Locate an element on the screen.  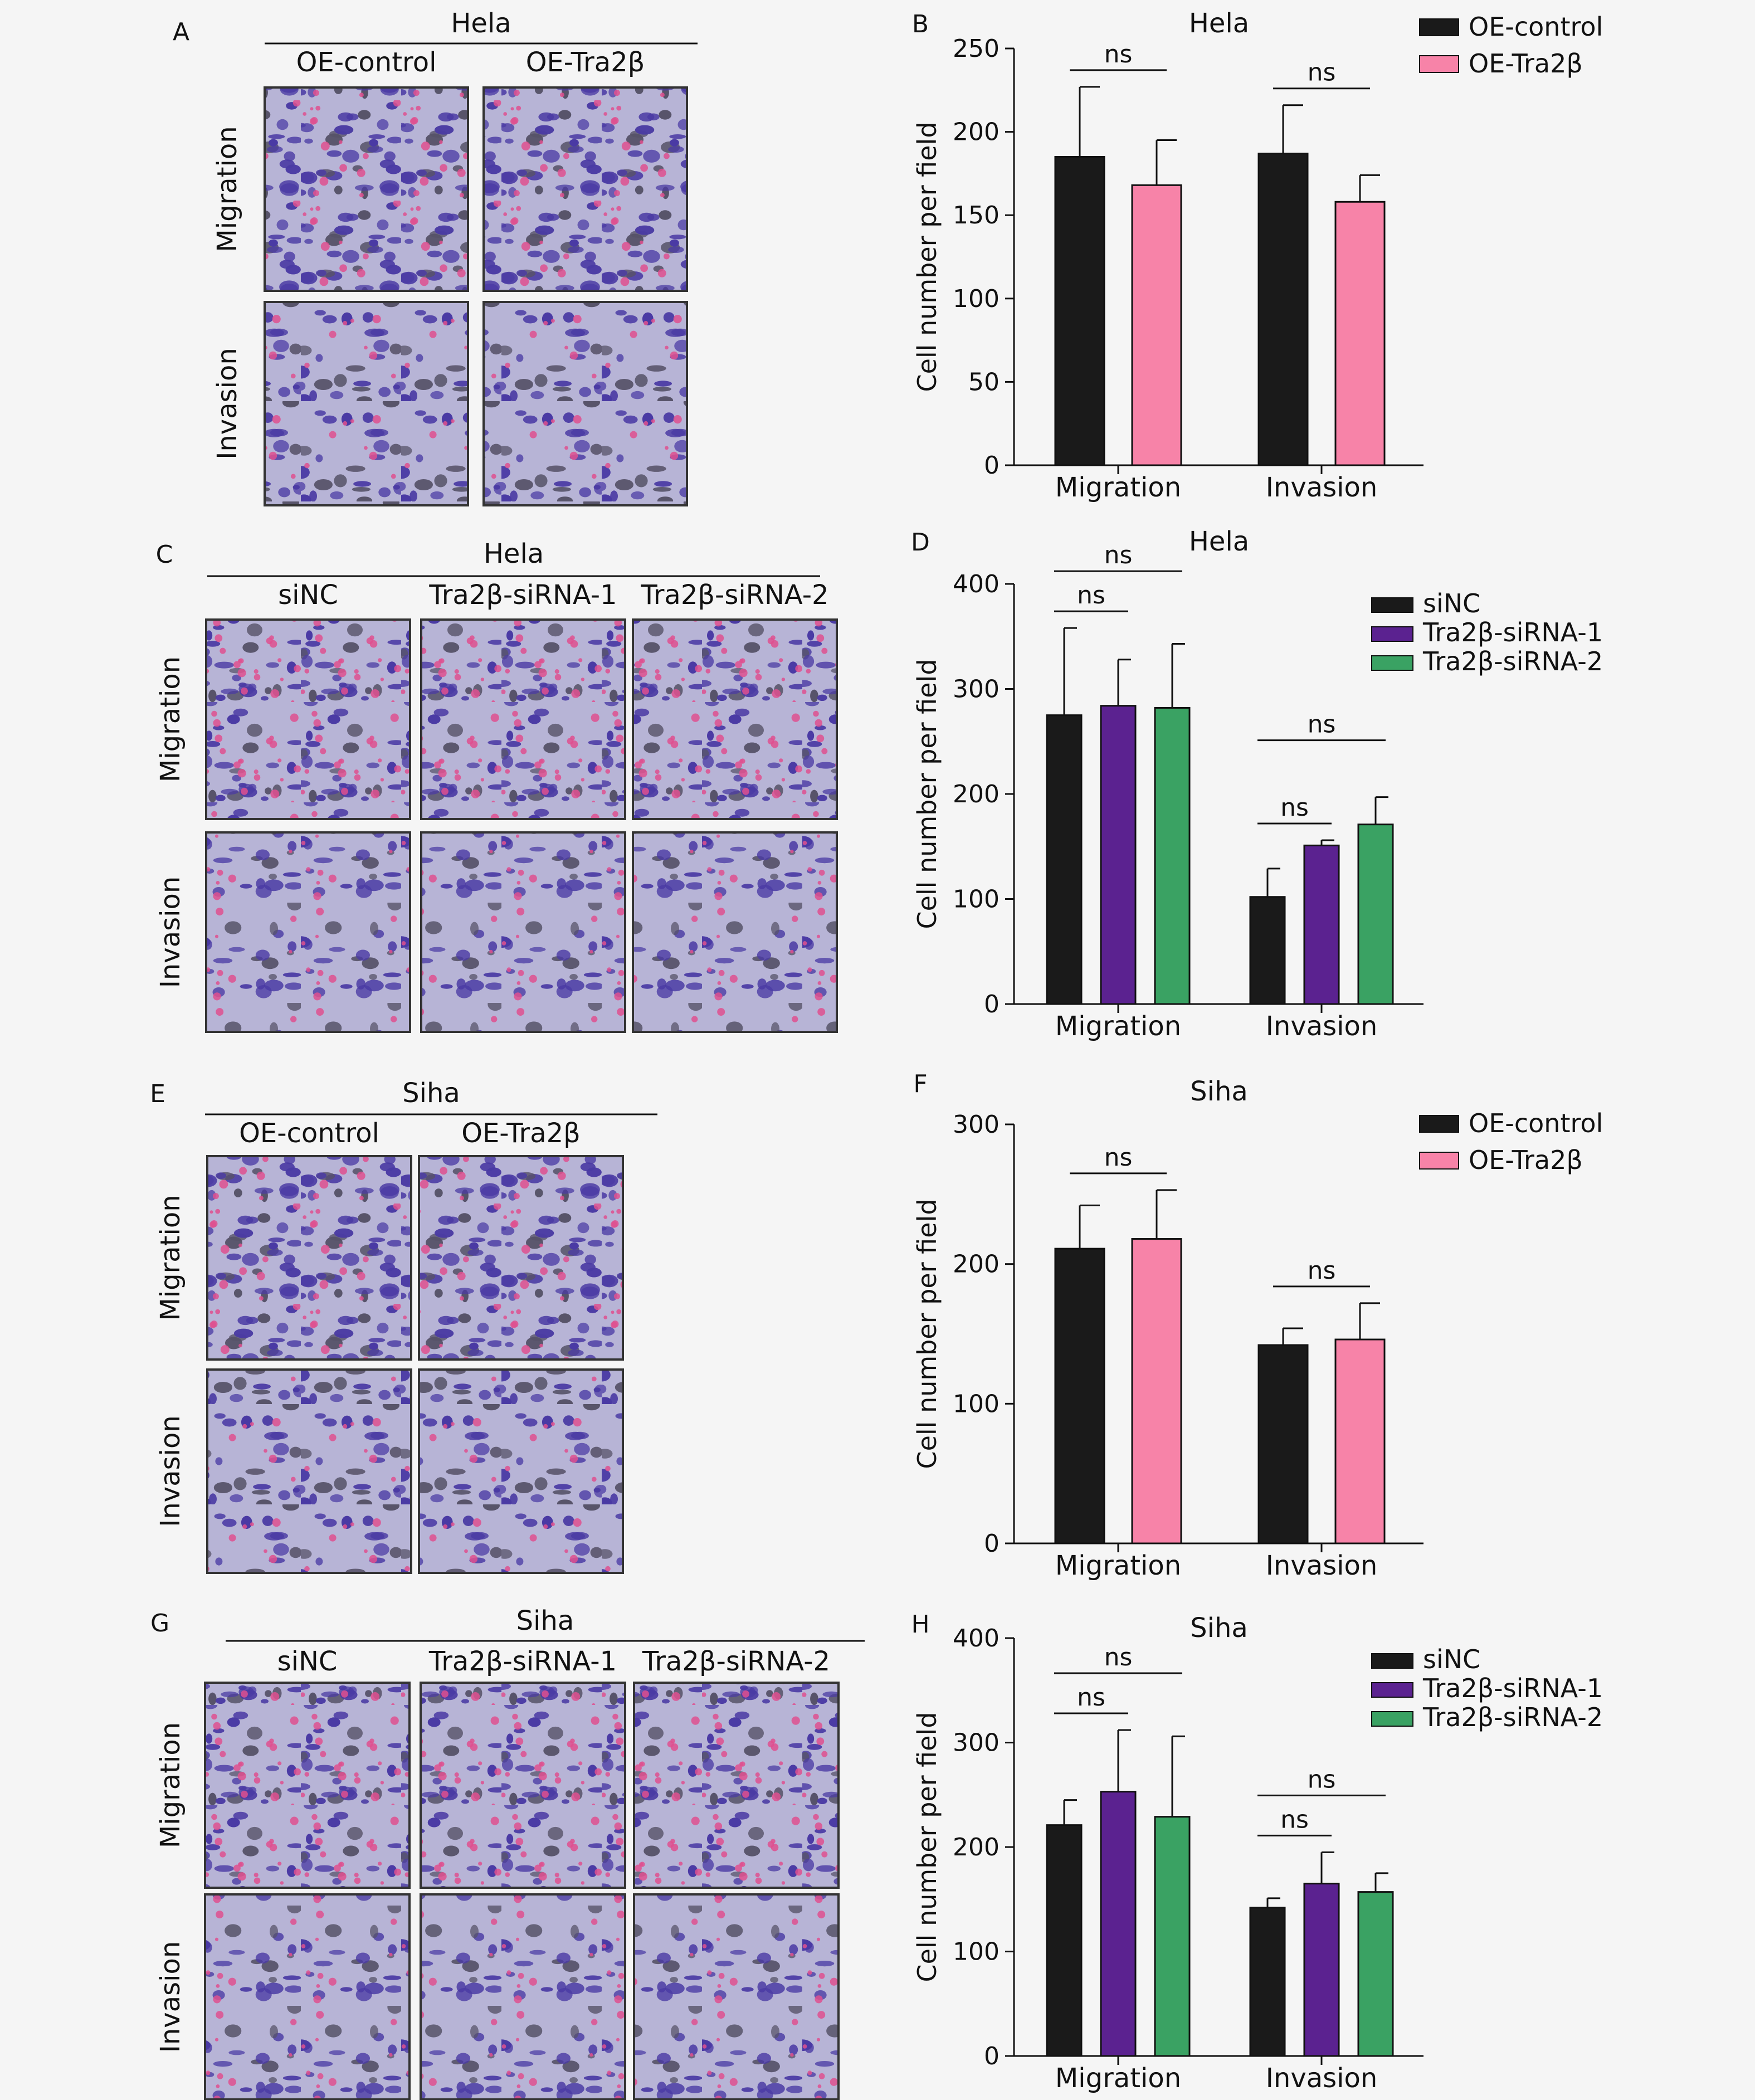
bar-oe-tra2b-migration is located at coordinates (1157, 325).